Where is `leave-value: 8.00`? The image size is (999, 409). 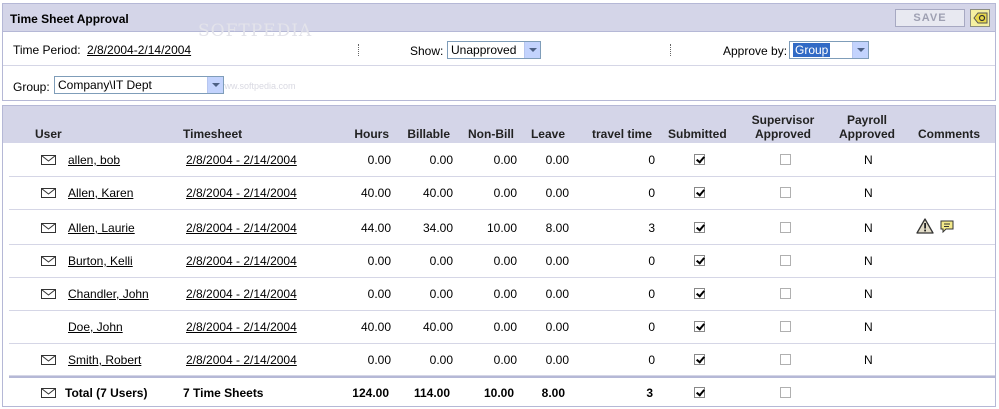 leave-value: 8.00 is located at coordinates (557, 228).